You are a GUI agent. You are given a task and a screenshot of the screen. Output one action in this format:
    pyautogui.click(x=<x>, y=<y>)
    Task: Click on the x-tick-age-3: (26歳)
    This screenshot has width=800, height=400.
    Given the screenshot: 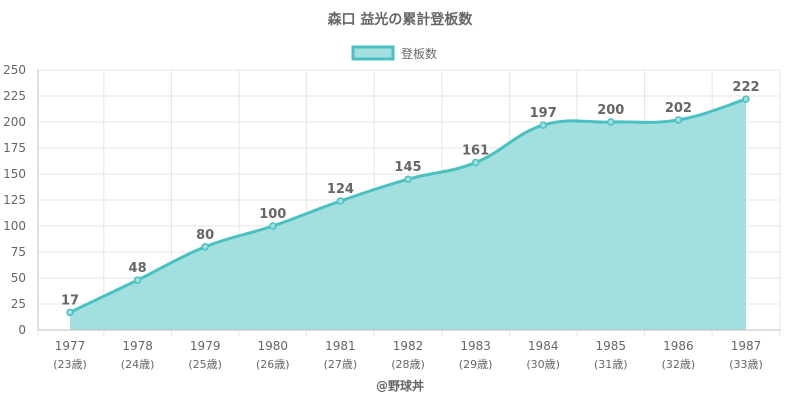 What is the action you would take?
    pyautogui.click(x=273, y=364)
    